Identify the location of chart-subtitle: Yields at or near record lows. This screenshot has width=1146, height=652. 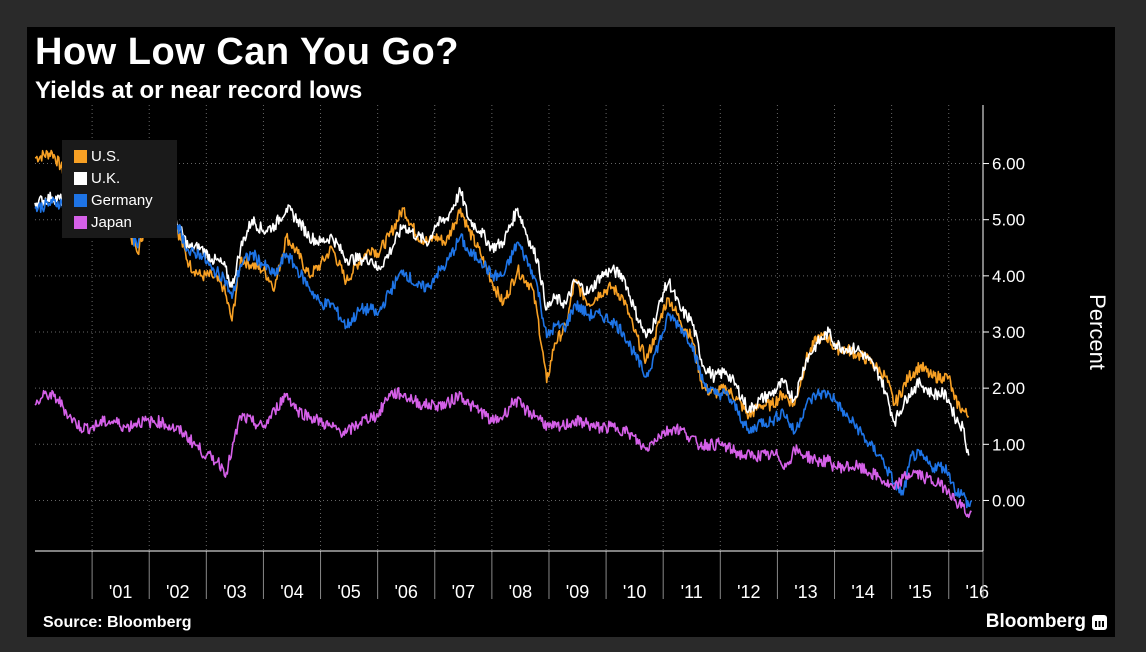
(199, 90).